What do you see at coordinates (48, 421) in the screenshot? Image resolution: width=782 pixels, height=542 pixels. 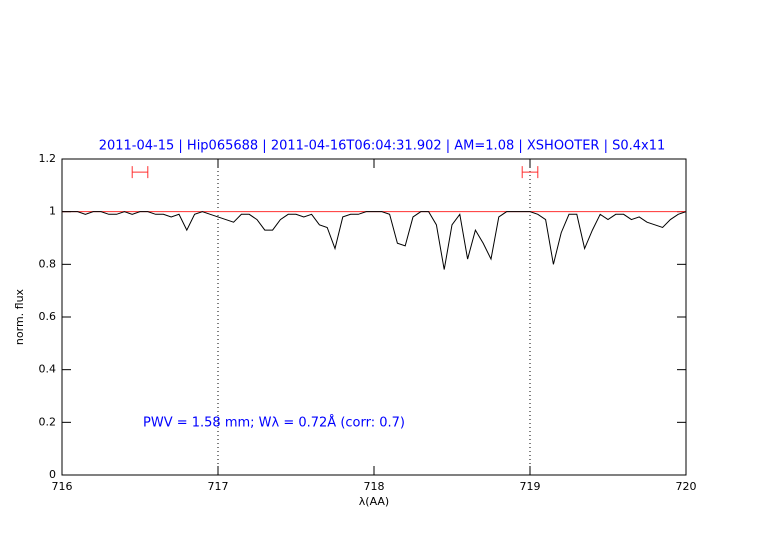 I see `y-tick-label: 0.2` at bounding box center [48, 421].